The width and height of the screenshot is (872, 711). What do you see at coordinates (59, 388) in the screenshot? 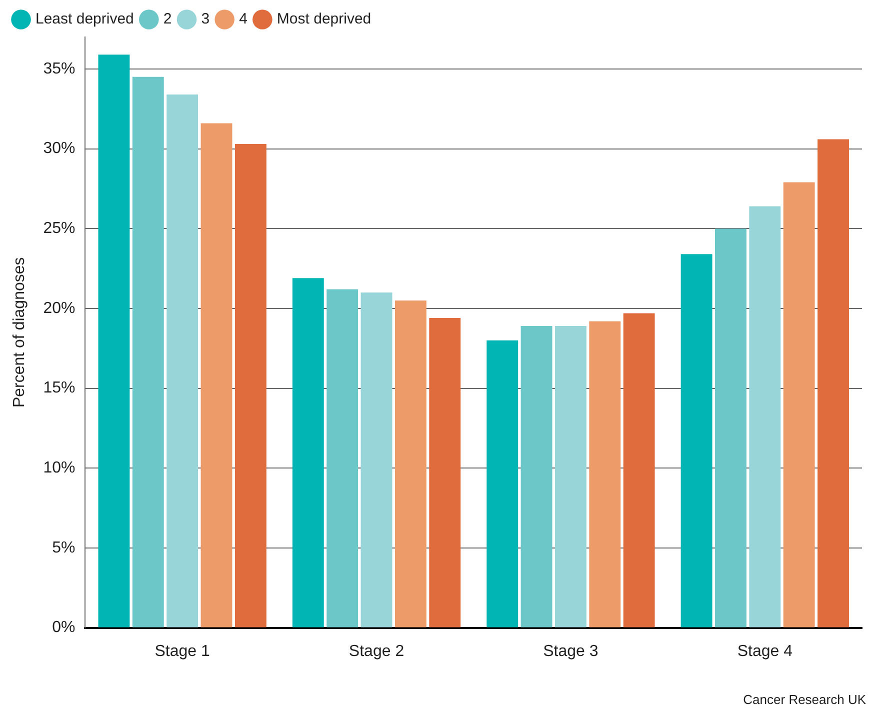
I see `y-tick-label: 15%` at bounding box center [59, 388].